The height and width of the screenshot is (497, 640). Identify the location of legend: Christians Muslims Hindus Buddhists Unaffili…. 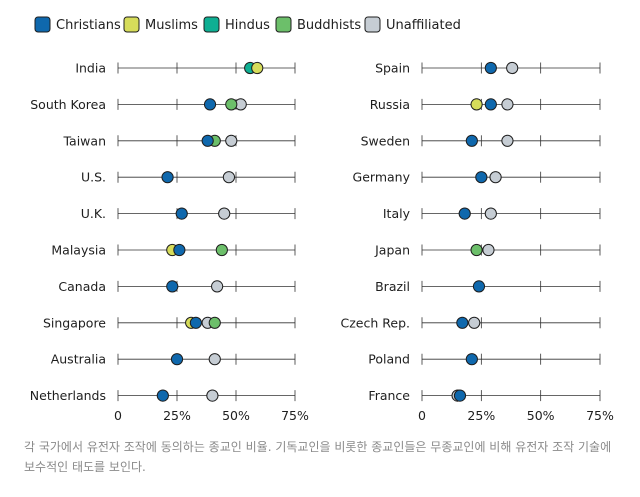
(247, 24).